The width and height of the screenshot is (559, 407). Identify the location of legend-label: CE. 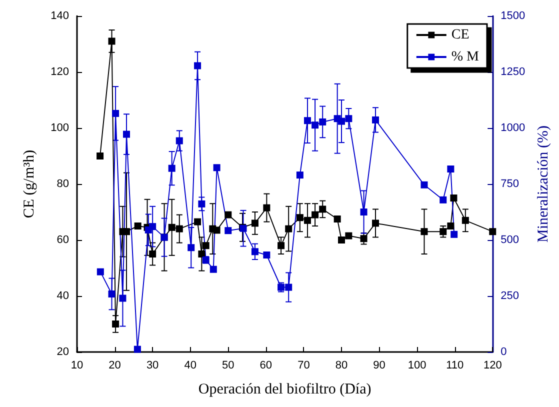
(460, 35).